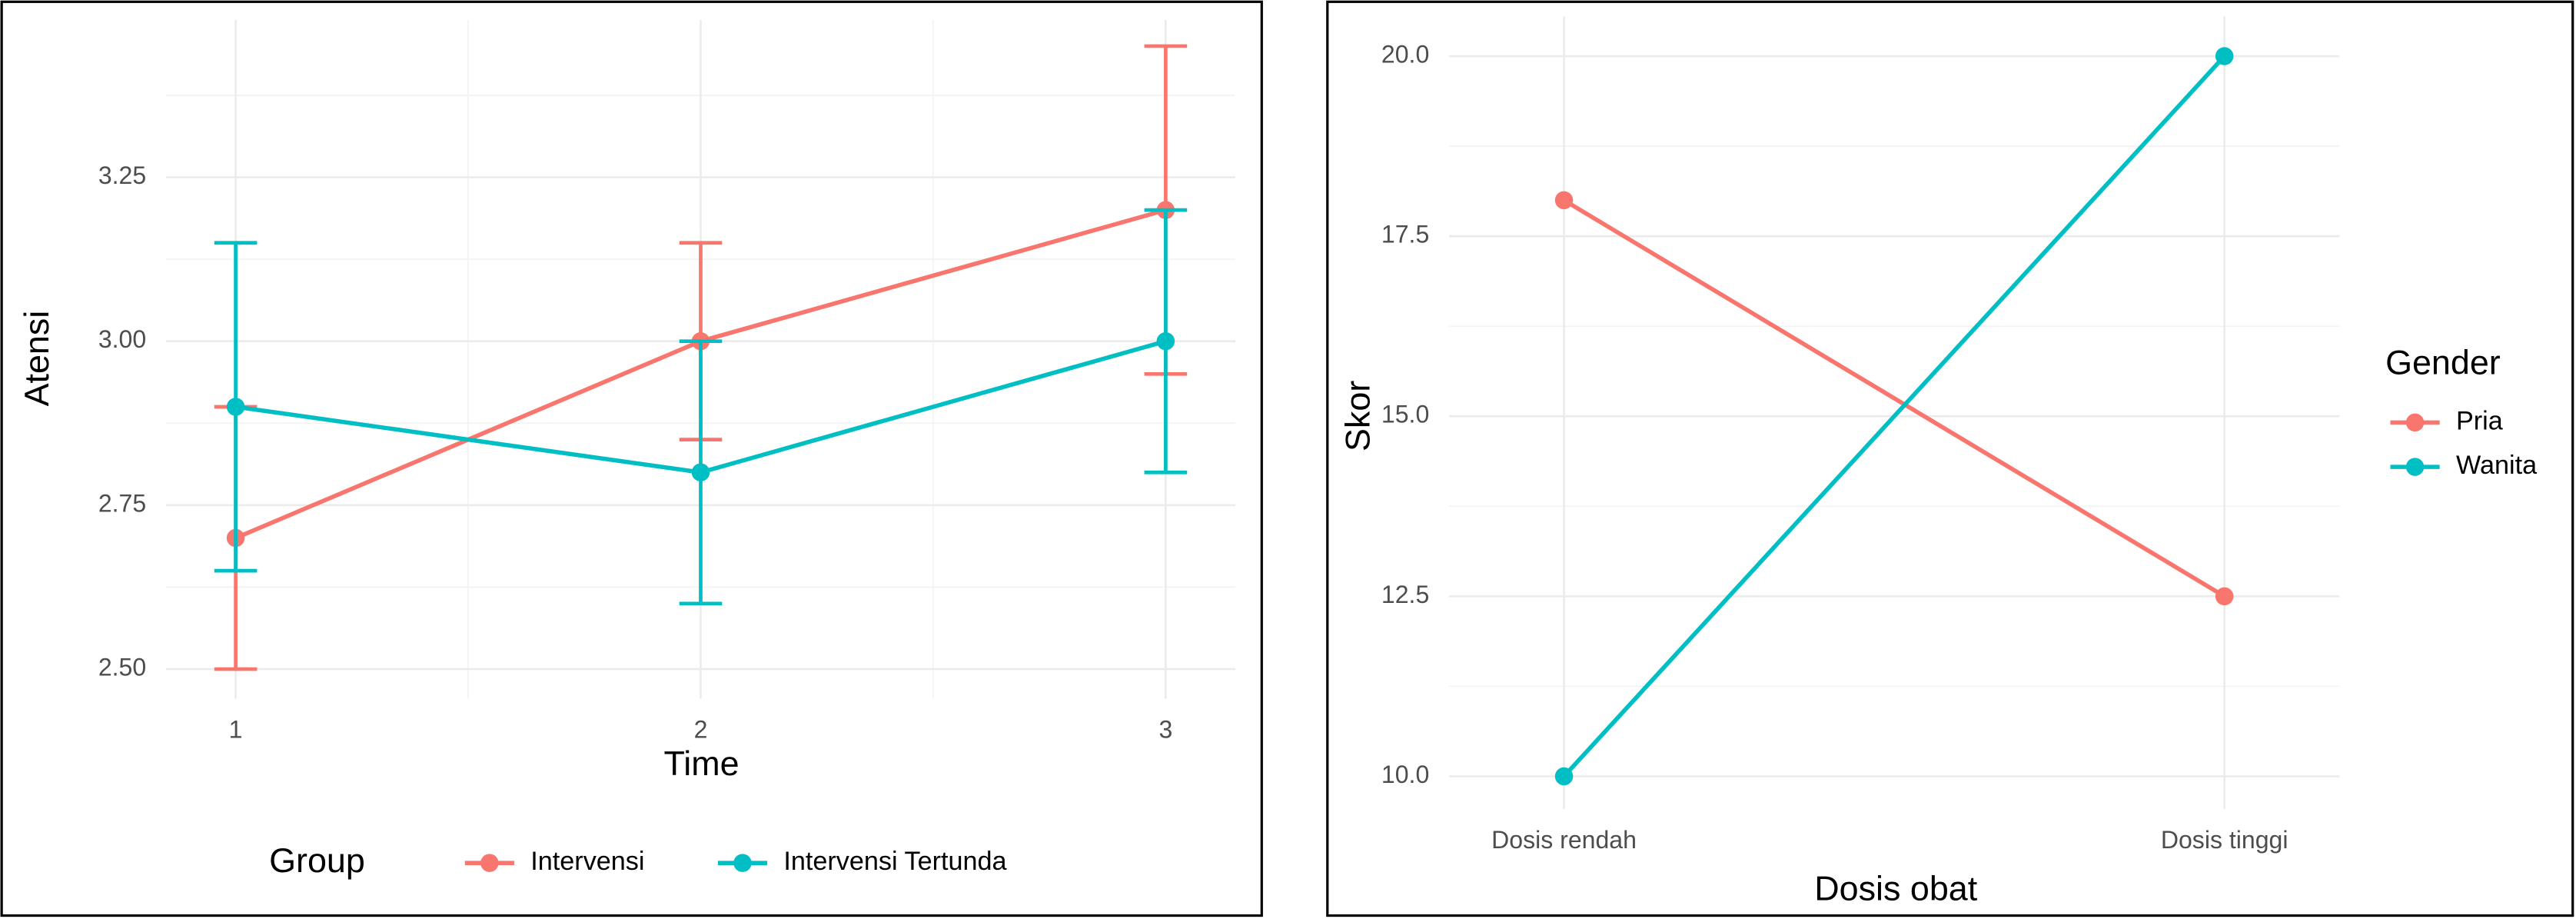 The image size is (2576, 919). Describe the element at coordinates (2443, 361) in the screenshot. I see `legend-title: Gender` at that location.